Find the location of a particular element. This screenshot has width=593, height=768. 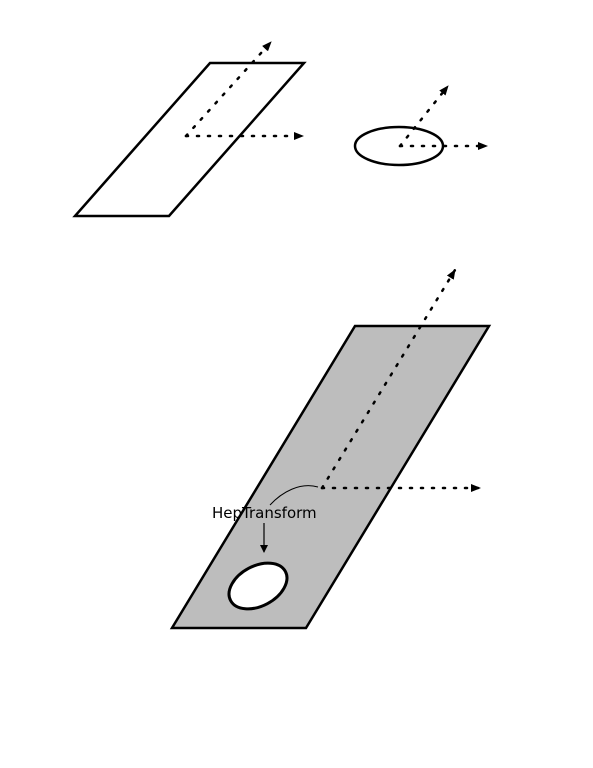

plane-axis-y-arrow is located at coordinates (228, 89).